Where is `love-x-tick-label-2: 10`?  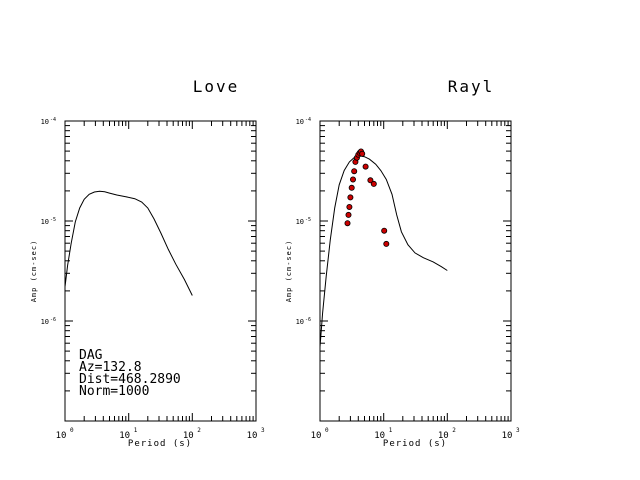 love-x-tick-label-2: 10 is located at coordinates (188, 436).